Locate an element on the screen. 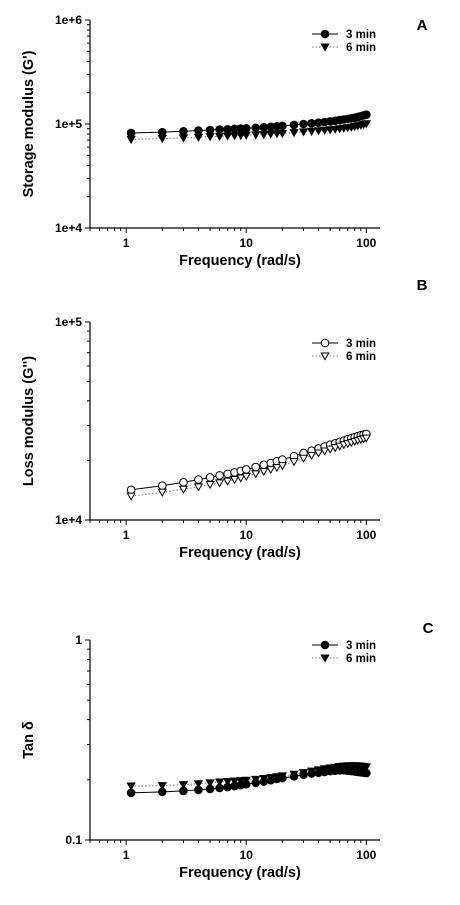 The height and width of the screenshot is (905, 460). panel-b-legend-label-1: 6 min is located at coordinates (361, 357).